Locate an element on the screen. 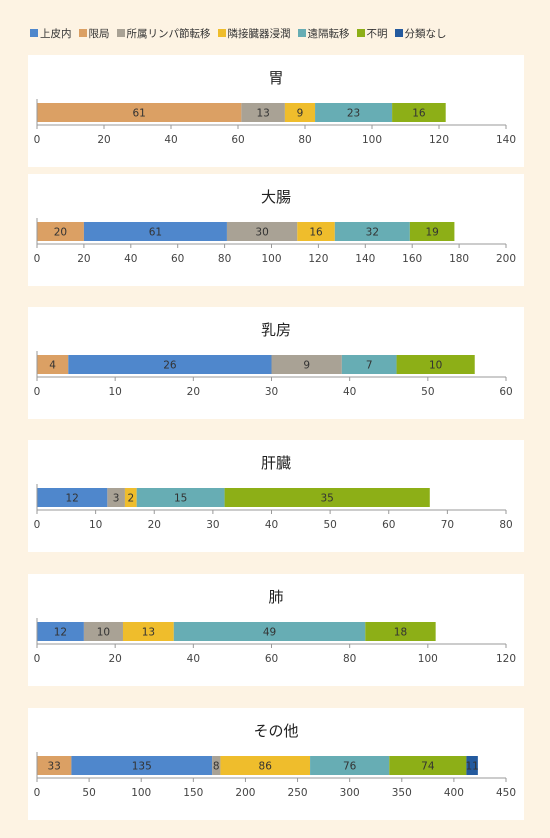 This screenshot has height=838, width=550. data-label: 4 is located at coordinates (52, 366).